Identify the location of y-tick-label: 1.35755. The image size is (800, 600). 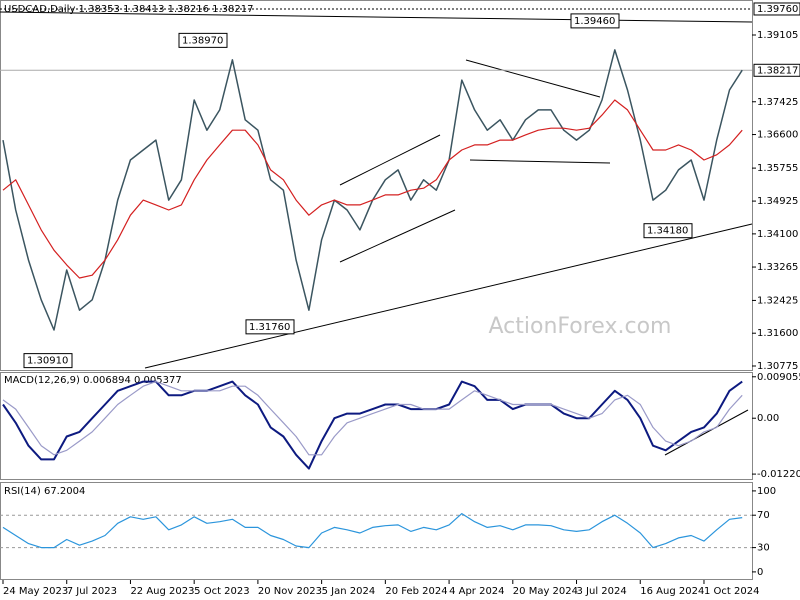
(777, 168).